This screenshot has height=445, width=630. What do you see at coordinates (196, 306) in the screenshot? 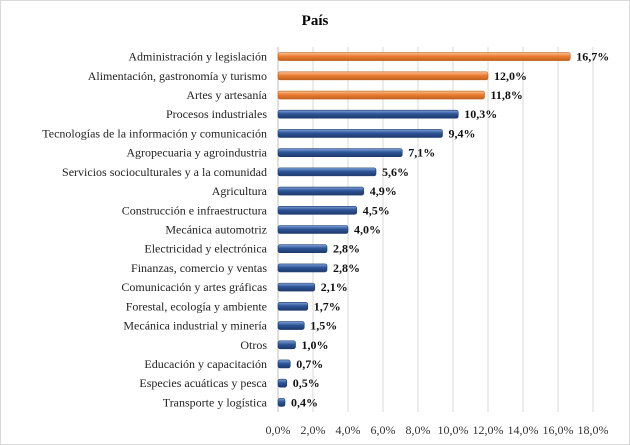
I see `category-label: Forestal, ecología y ambiente` at bounding box center [196, 306].